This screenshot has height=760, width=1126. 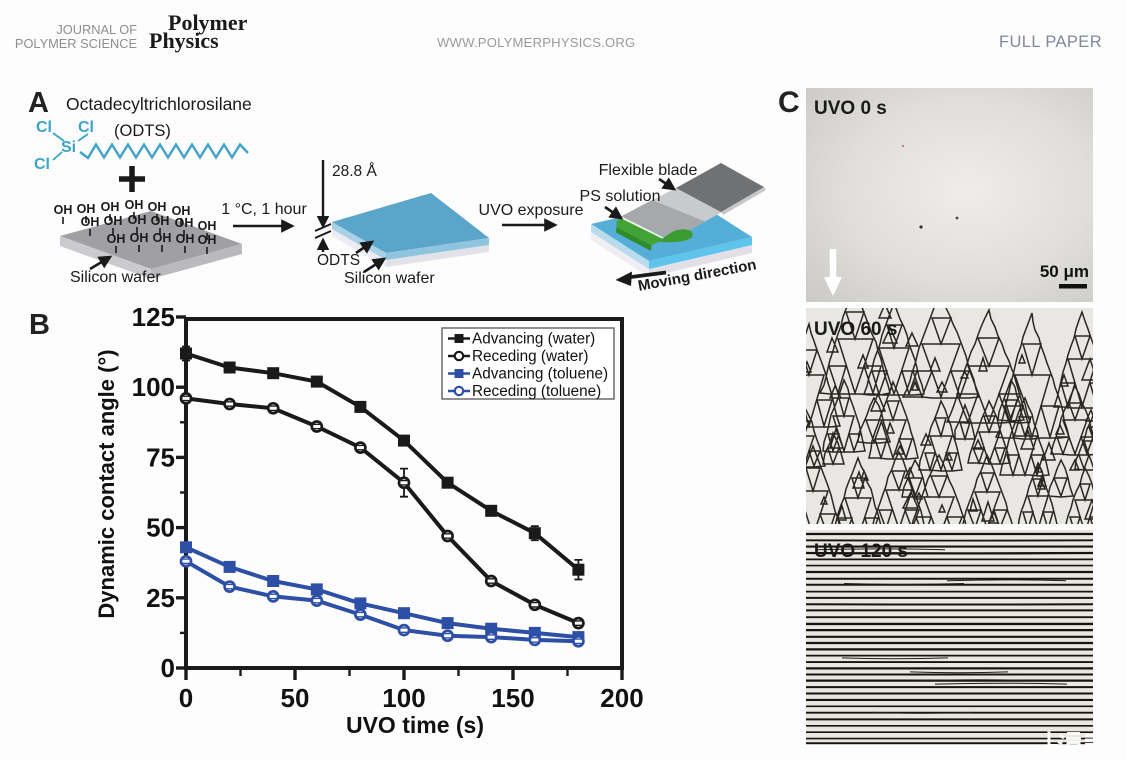 What do you see at coordinates (533, 339) in the screenshot?
I see `svg-text: Advancing (water)` at bounding box center [533, 339].